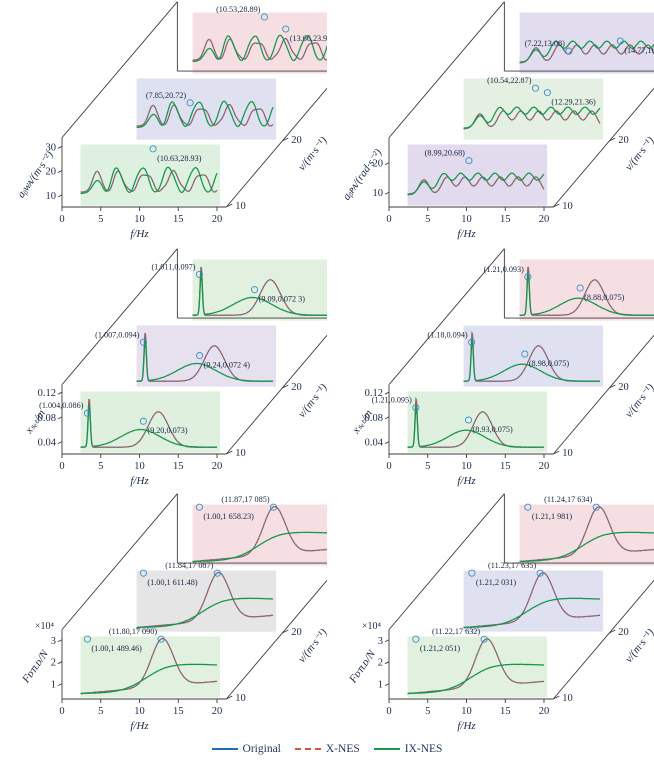  What do you see at coordinates (374, 443) in the screenshot?
I see `y-tick-label: 0.04` at bounding box center [374, 443].